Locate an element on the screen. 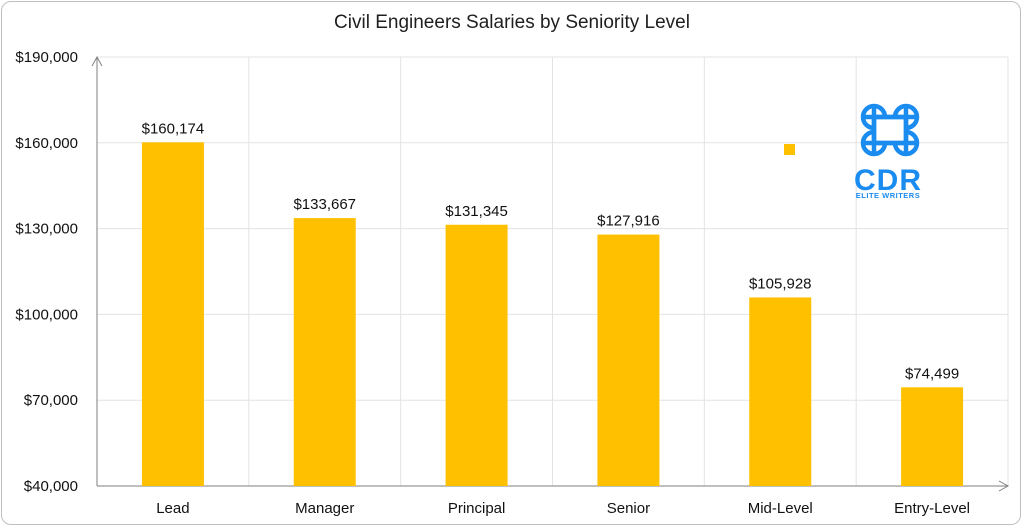 The width and height of the screenshot is (1024, 528). y-tick-label: $40,000 is located at coordinates (51, 486).